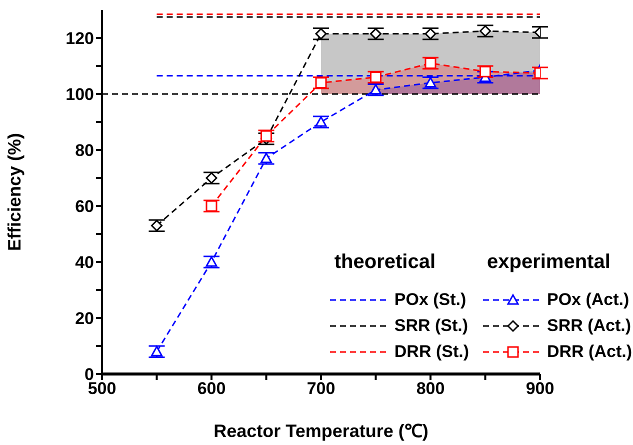  I want to click on y-tick-label: 80, so click(84, 150).